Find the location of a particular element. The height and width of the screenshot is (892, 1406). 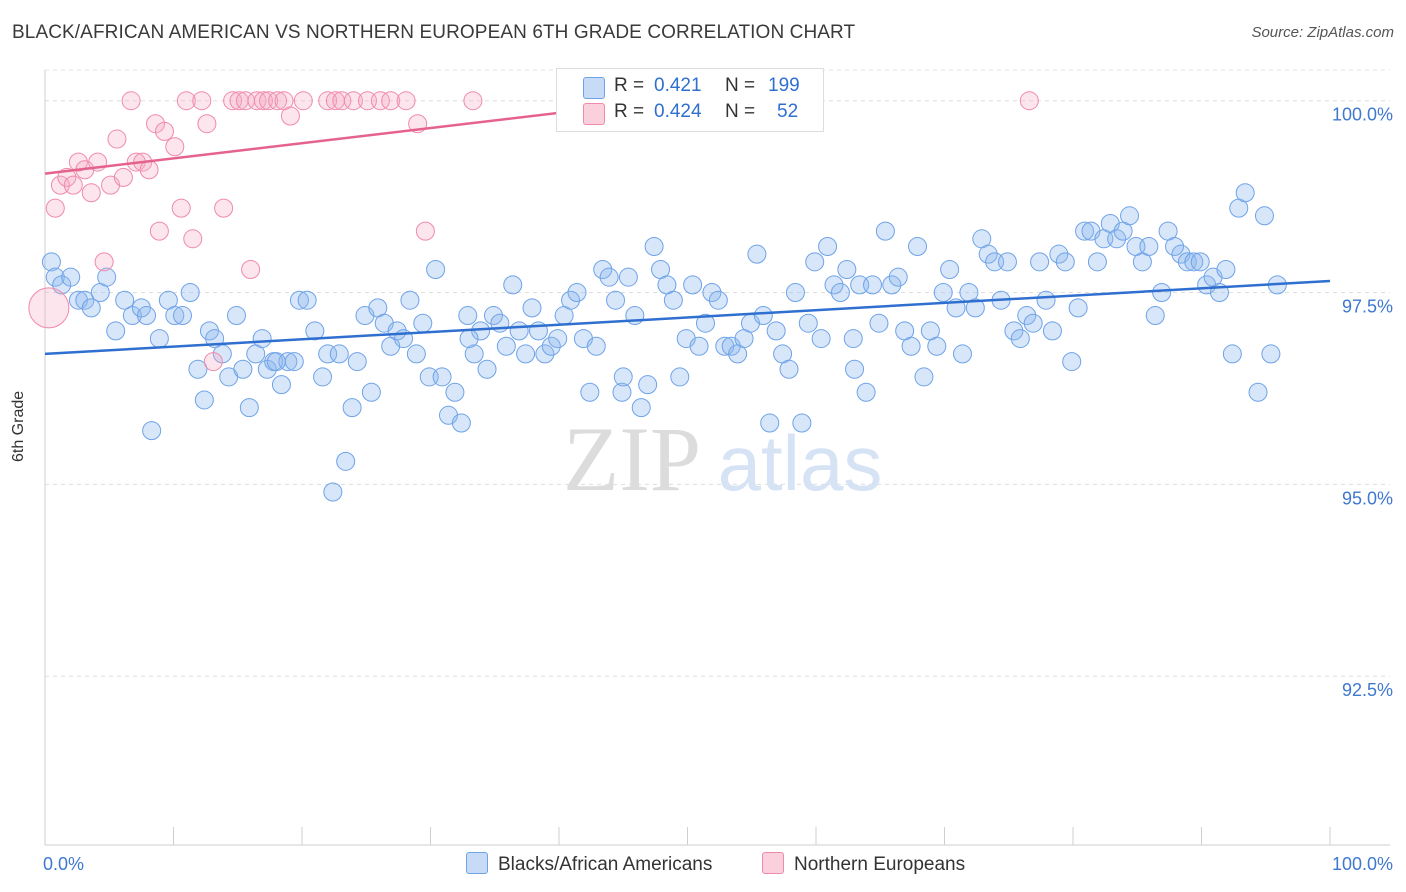

watermark-zip: ZIP is located at coordinates (632, 459).